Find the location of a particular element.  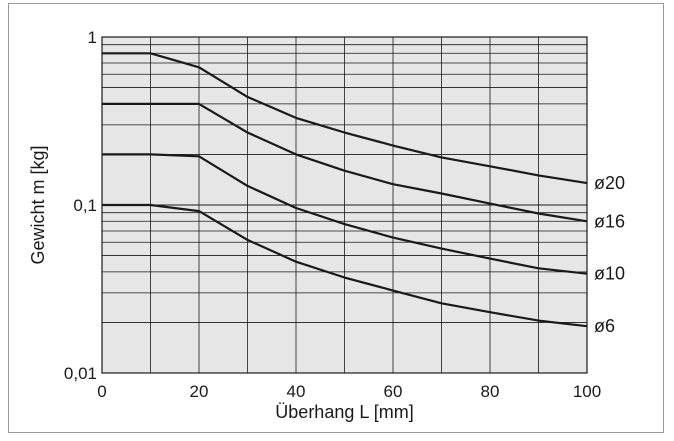

y-axis-label: Gewicht m [kg] is located at coordinates (38, 204).